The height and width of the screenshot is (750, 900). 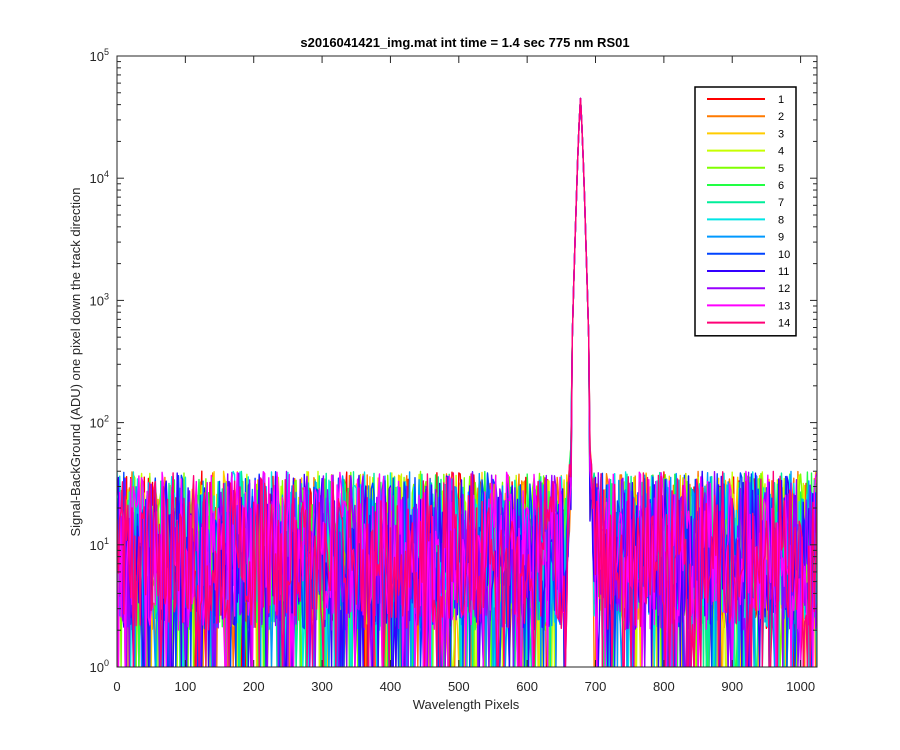 What do you see at coordinates (99, 299) in the screenshot?
I see `y-tick-label: 10³` at bounding box center [99, 299].